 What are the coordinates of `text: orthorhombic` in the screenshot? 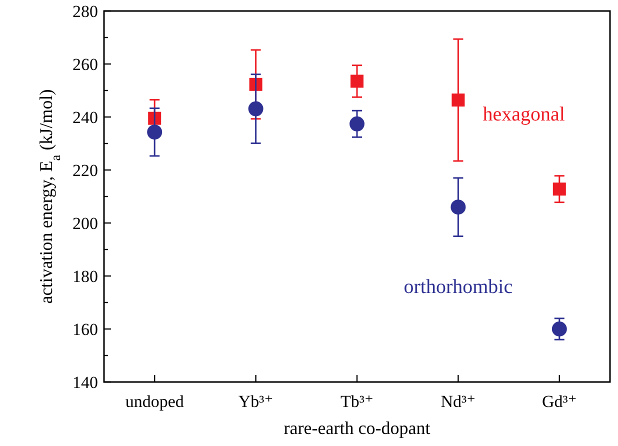 It's located at (458, 287).